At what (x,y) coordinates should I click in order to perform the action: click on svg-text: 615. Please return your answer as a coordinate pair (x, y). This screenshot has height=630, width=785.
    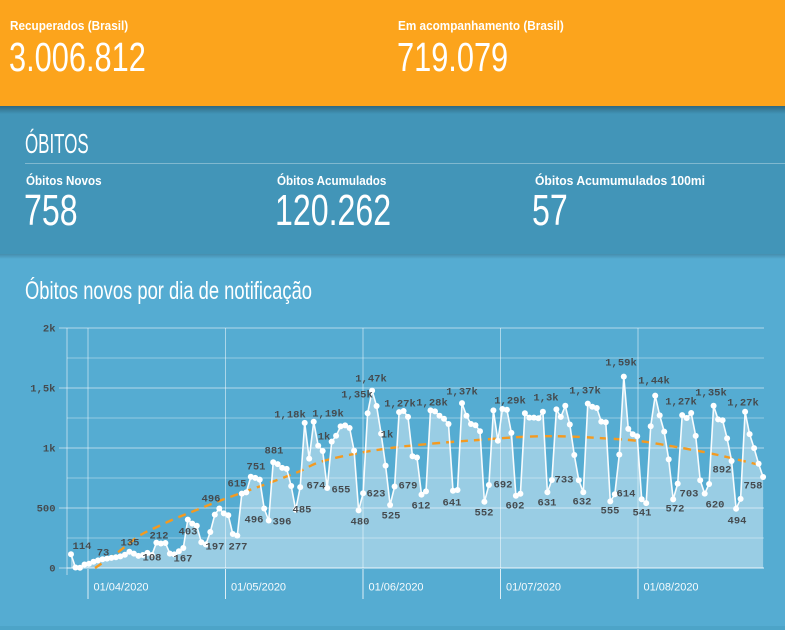
    Looking at the image, I should click on (237, 485).